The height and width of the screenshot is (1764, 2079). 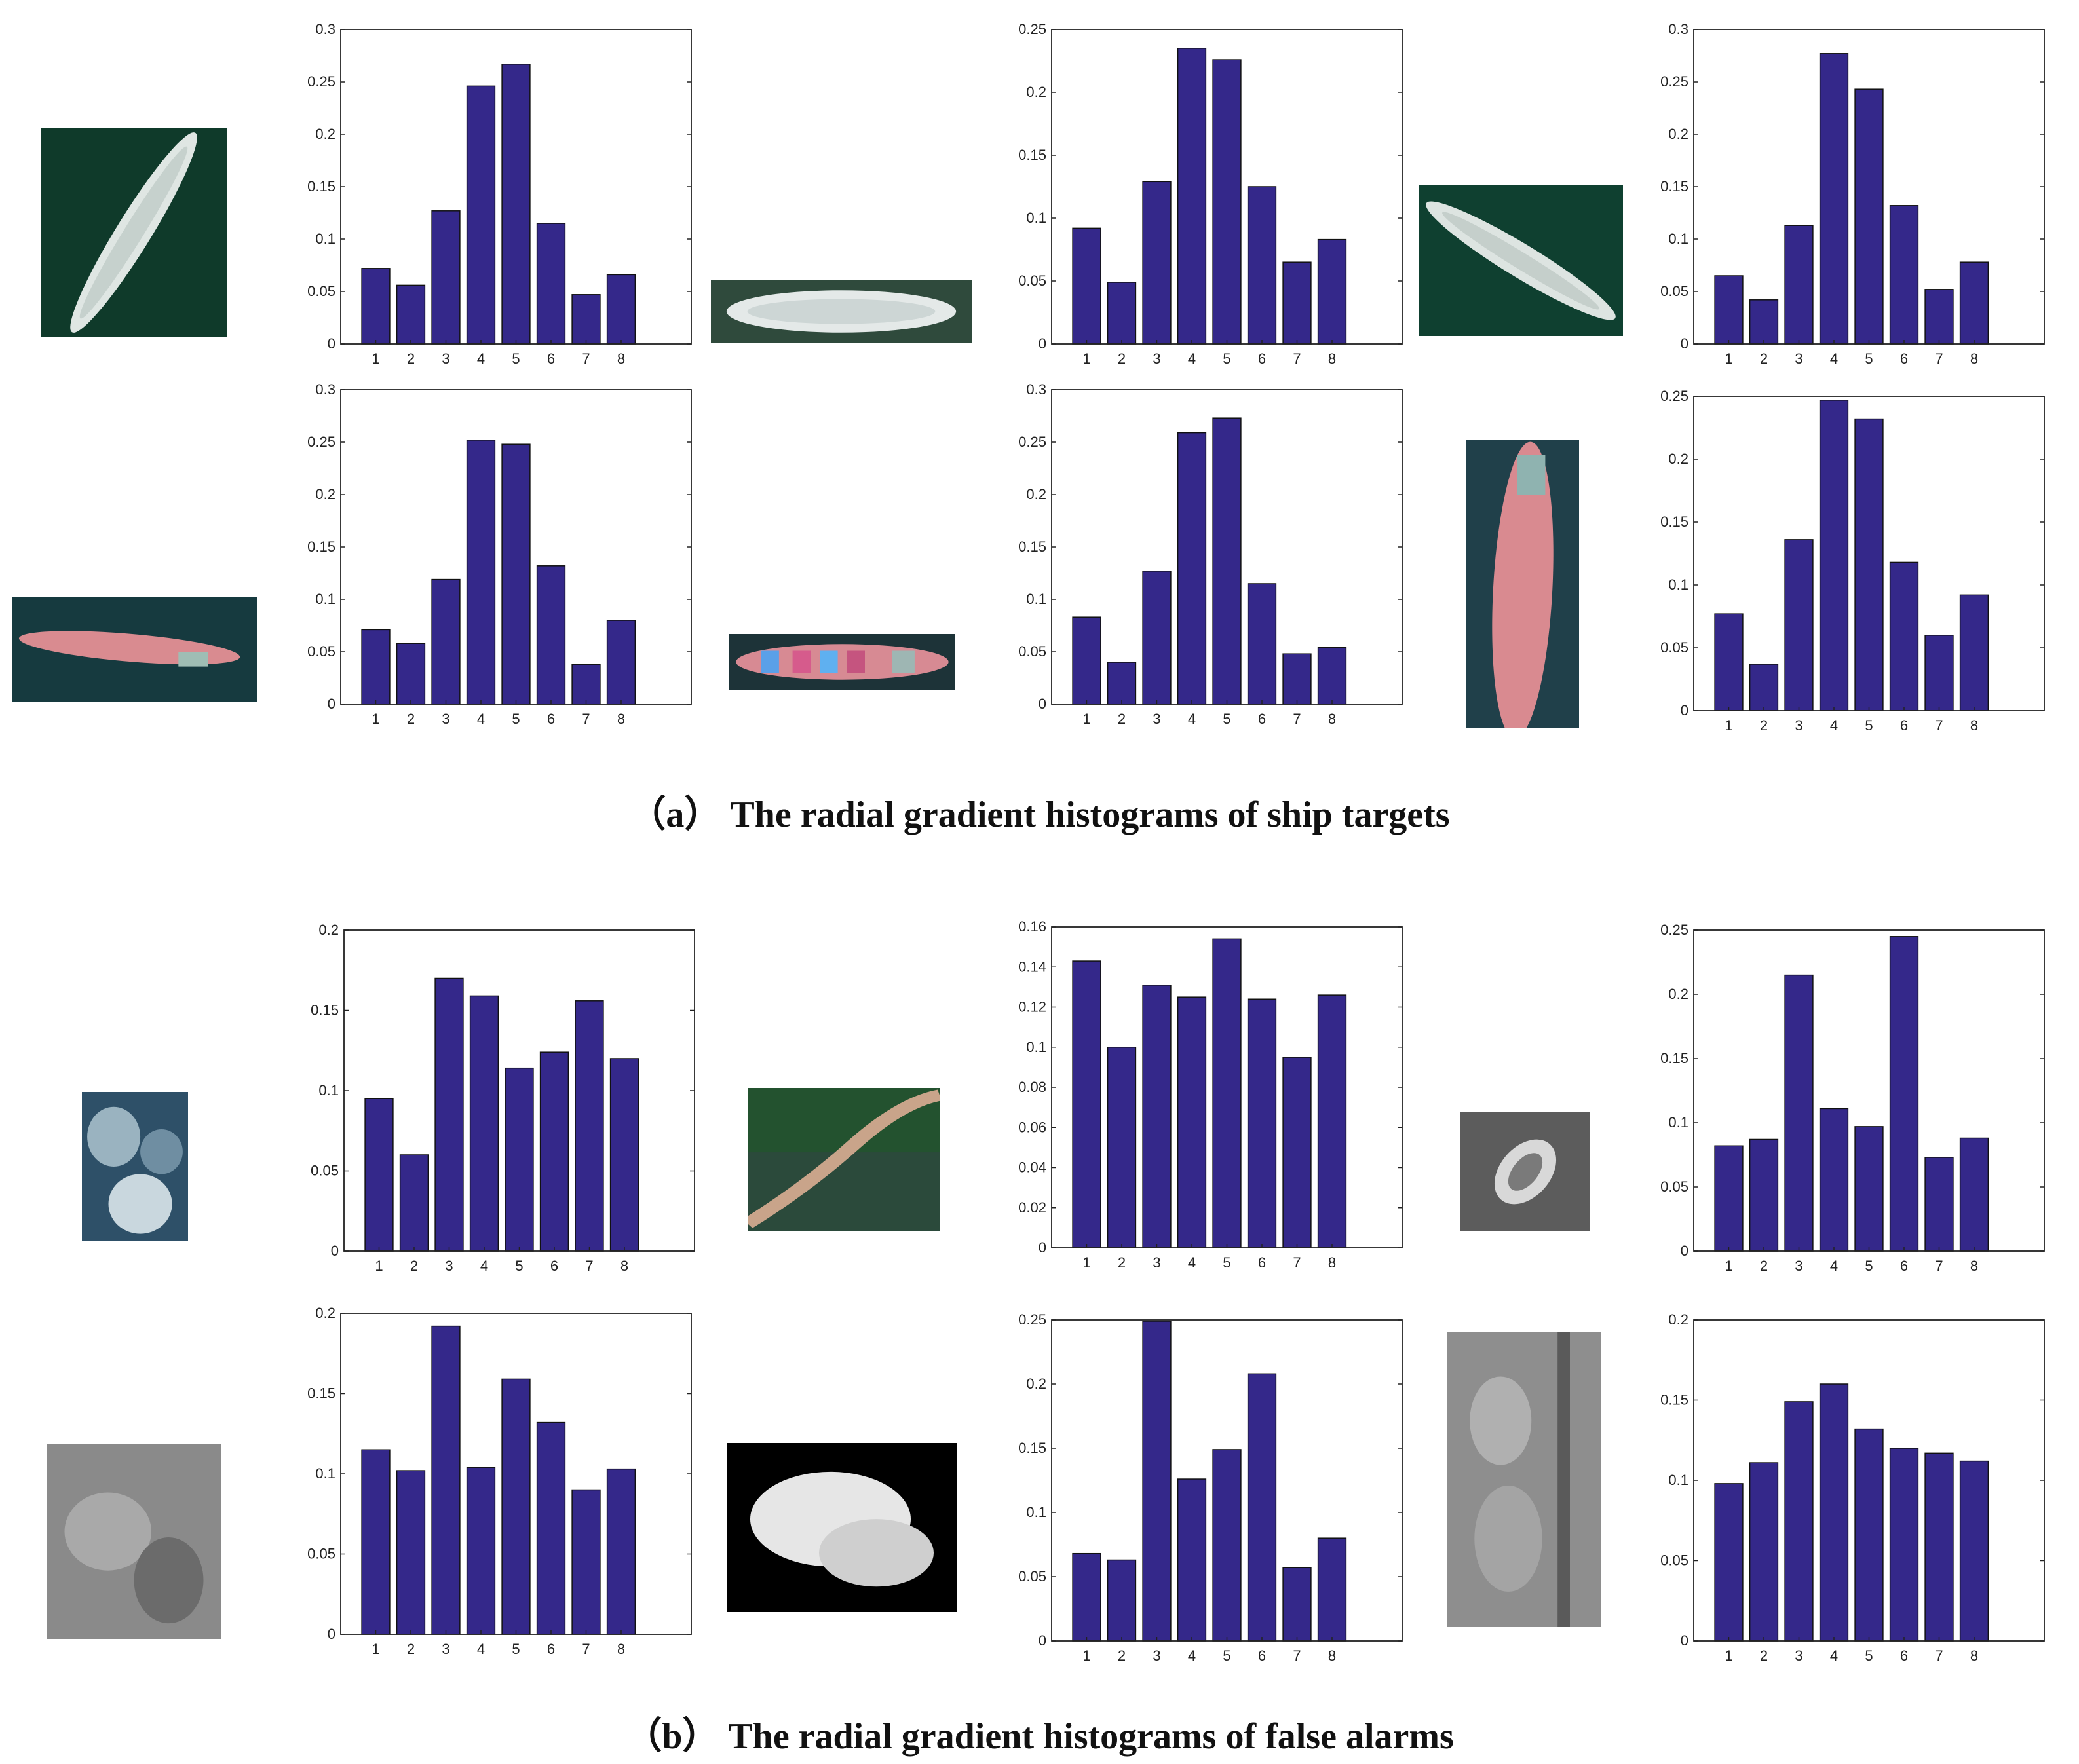 What do you see at coordinates (1678, 29) in the screenshot?
I see `y-tick-label: 0.3` at bounding box center [1678, 29].